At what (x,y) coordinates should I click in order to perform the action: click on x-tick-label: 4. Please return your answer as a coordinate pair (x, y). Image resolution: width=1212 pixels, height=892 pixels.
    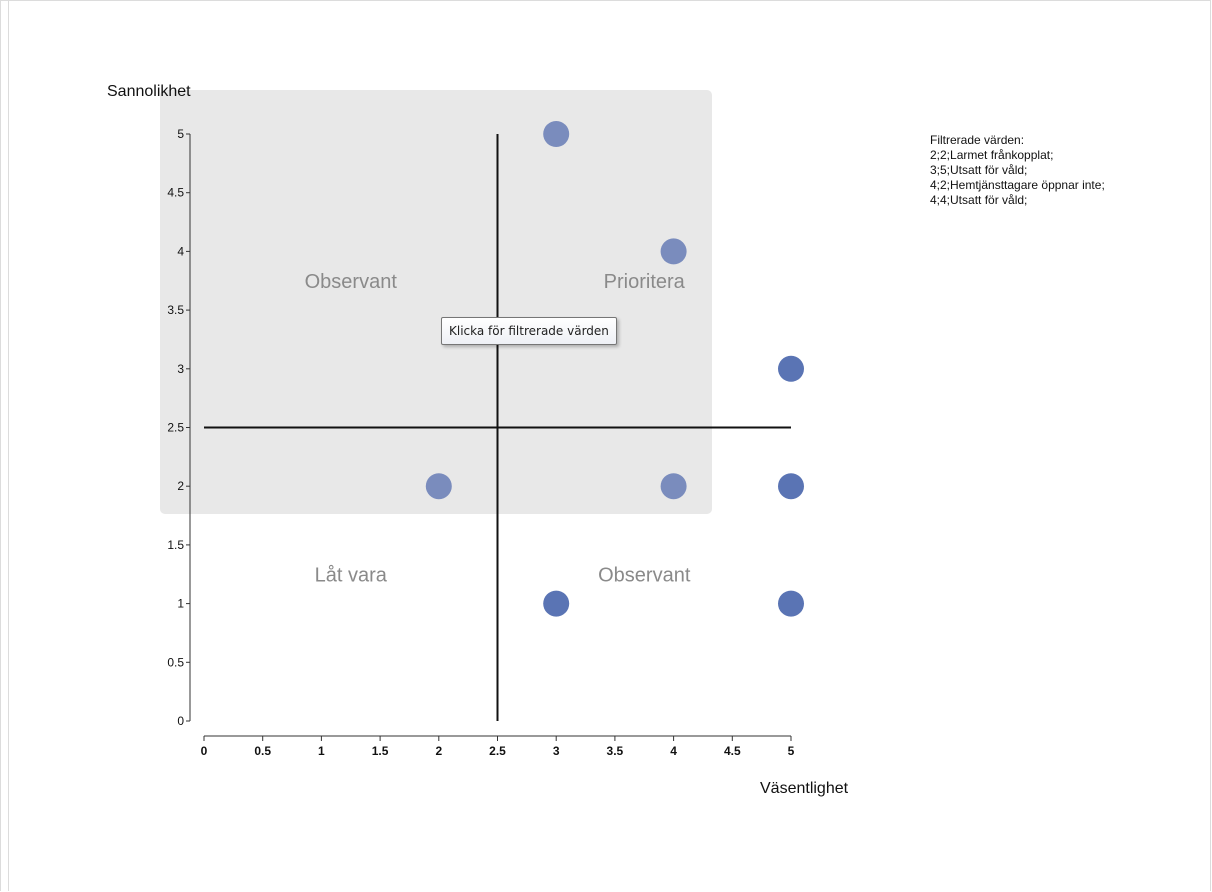
    Looking at the image, I should click on (673, 751).